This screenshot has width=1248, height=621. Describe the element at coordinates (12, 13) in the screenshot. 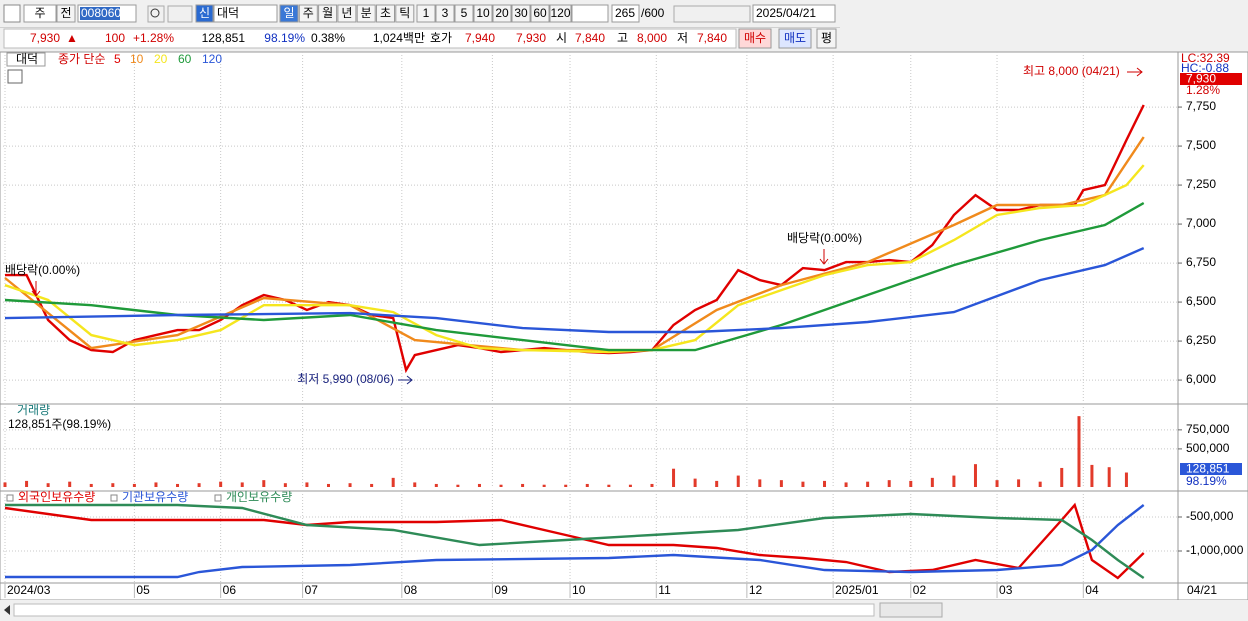

I see `menu-icon` at that location.